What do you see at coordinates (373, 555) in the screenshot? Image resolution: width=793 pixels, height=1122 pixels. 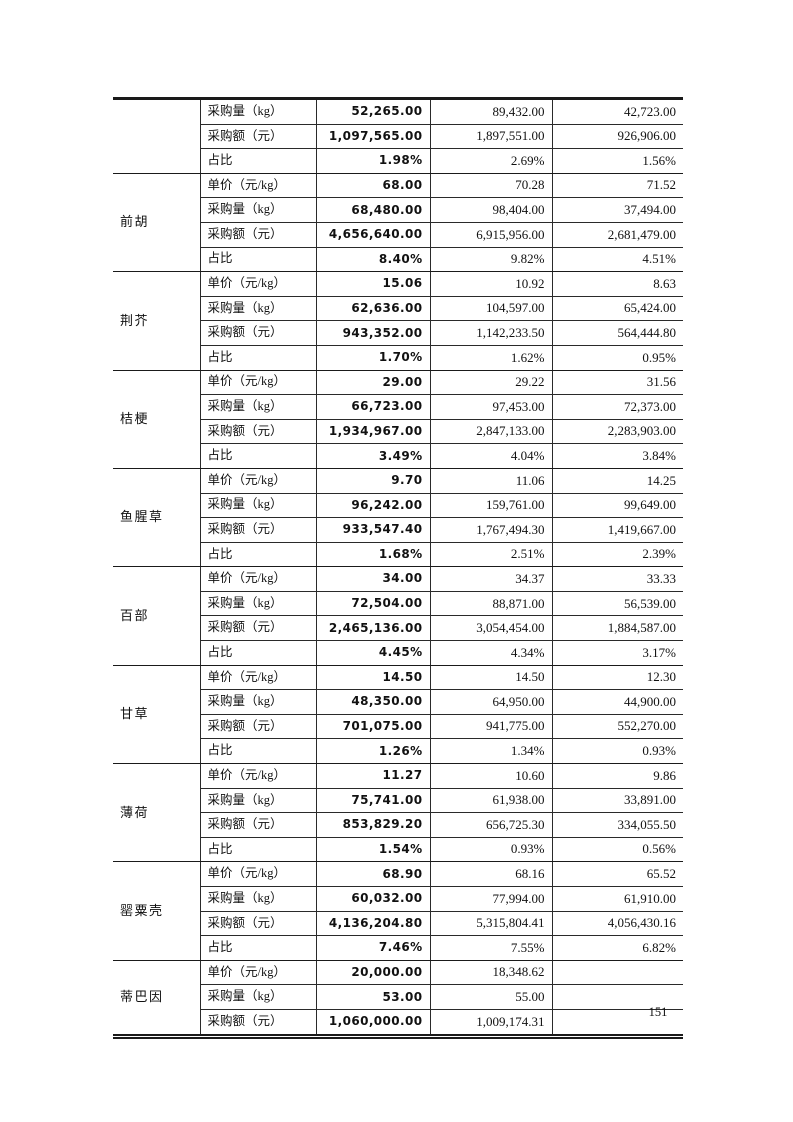 I see `value-cell: 1.68%` at bounding box center [373, 555].